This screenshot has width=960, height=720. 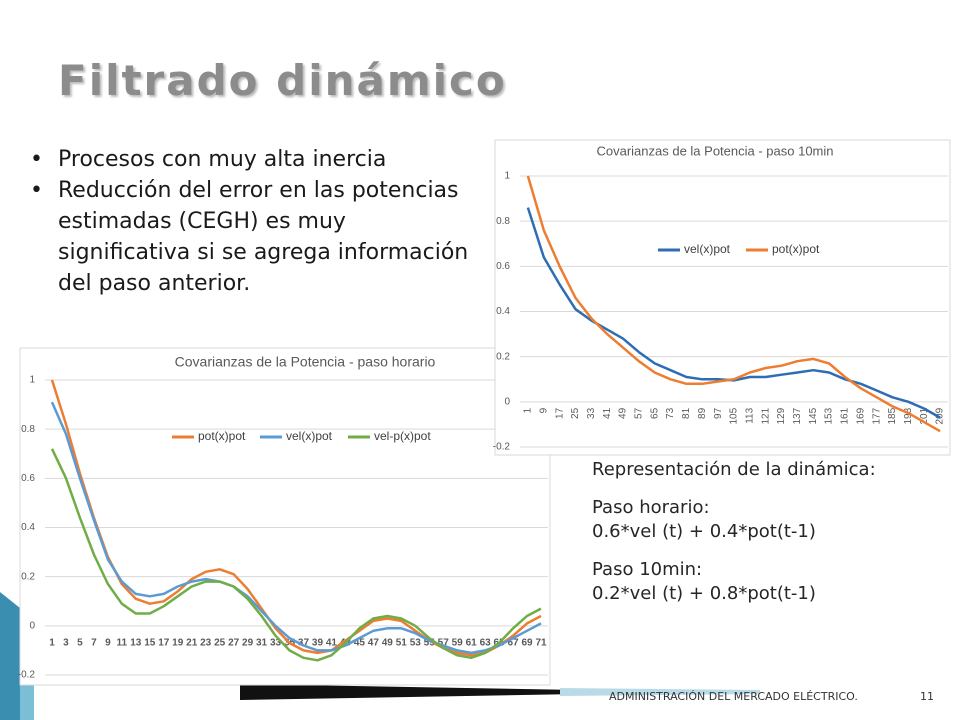 What do you see at coordinates (829, 415) in the screenshot?
I see `x-tick-label: 153` at bounding box center [829, 415].